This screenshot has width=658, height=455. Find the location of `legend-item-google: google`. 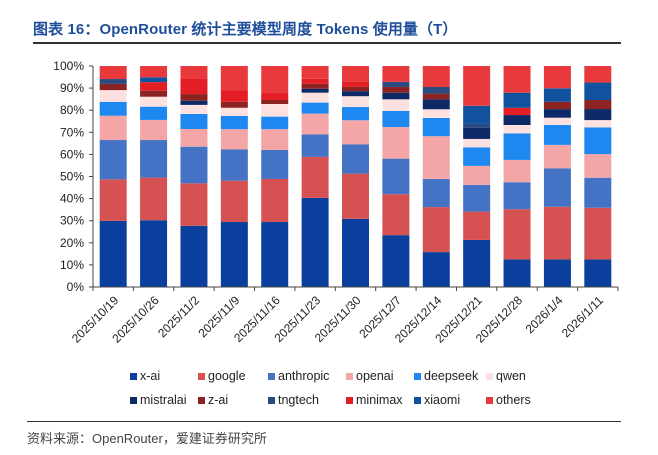

legend-item-google: google is located at coordinates (233, 376).